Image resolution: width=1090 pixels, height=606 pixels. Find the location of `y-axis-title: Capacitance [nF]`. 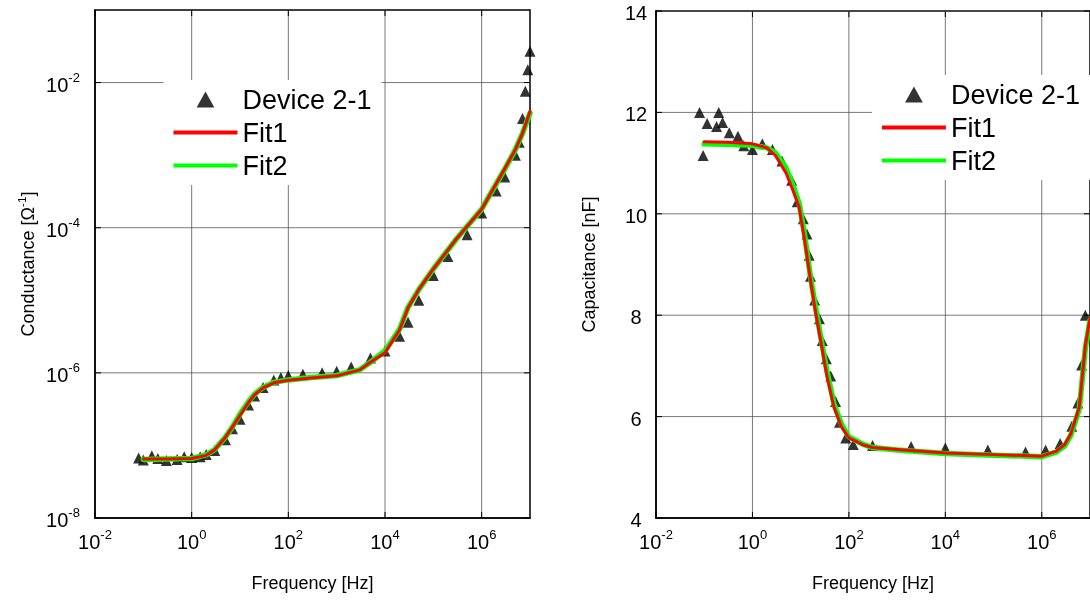

y-axis-title: Capacitance [nF] is located at coordinates (589, 264).